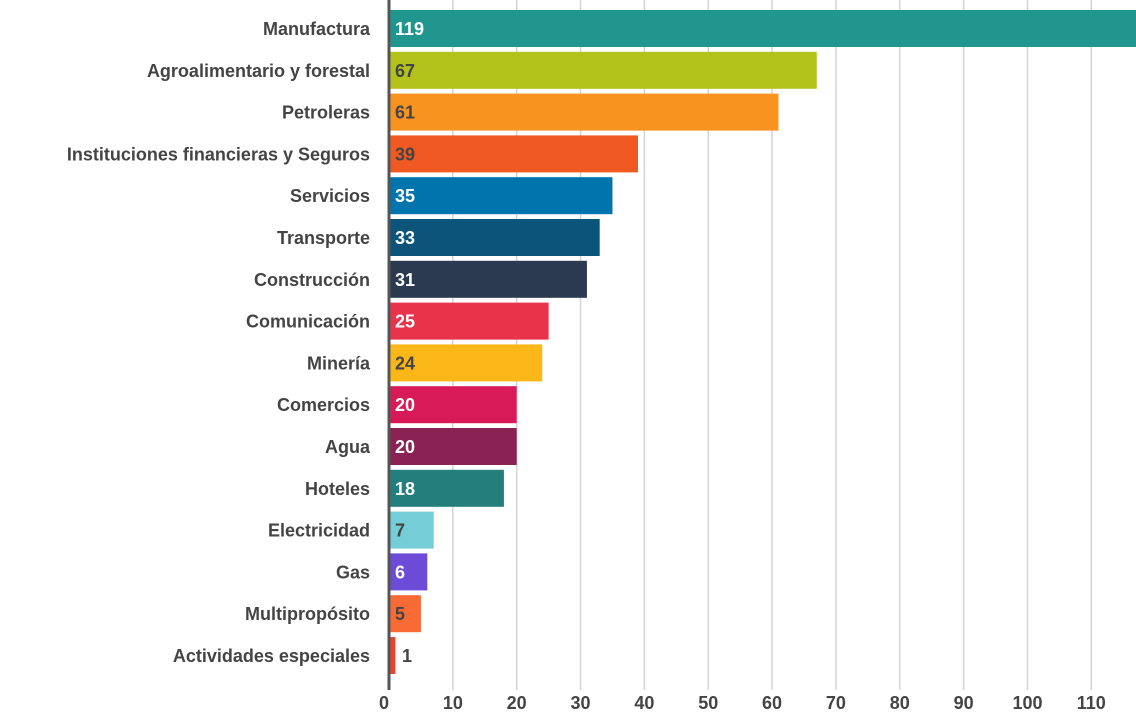 The image size is (1136, 713). What do you see at coordinates (405, 113) in the screenshot?
I see `data-label: 61` at bounding box center [405, 113].